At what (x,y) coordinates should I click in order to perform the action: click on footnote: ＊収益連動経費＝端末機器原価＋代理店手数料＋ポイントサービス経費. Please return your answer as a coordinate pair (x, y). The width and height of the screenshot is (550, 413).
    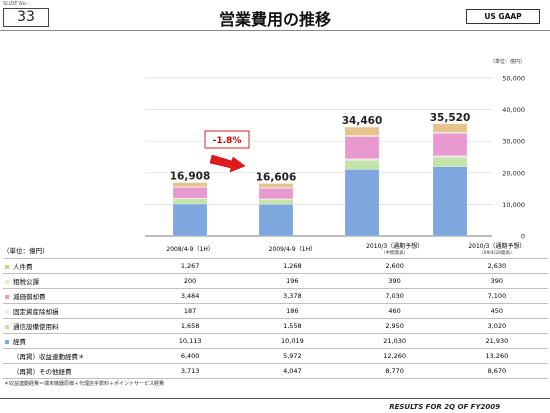
    Looking at the image, I should click on (84, 384).